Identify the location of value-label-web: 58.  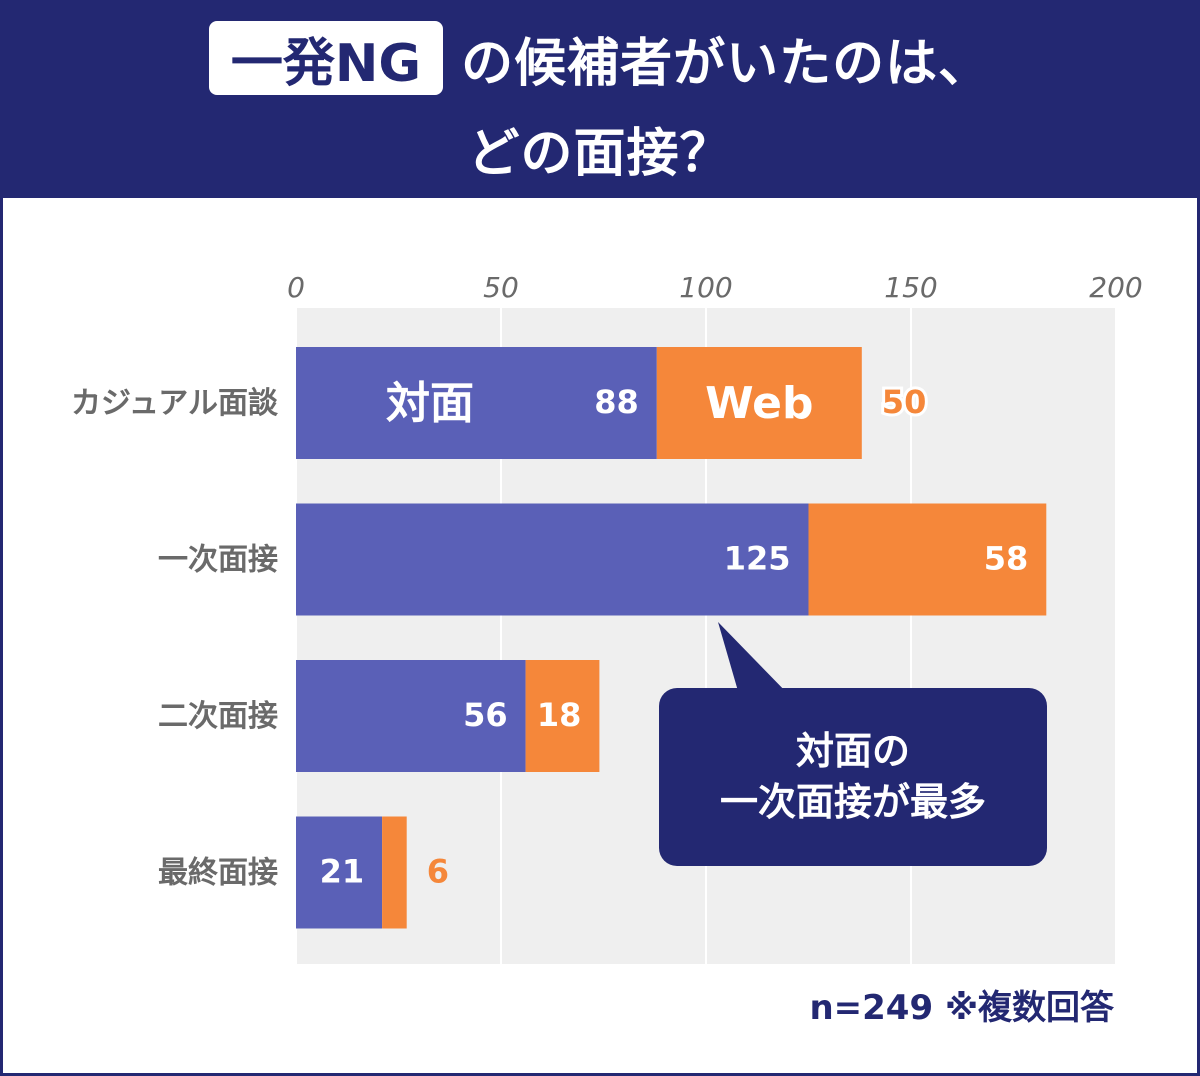
(1006, 559).